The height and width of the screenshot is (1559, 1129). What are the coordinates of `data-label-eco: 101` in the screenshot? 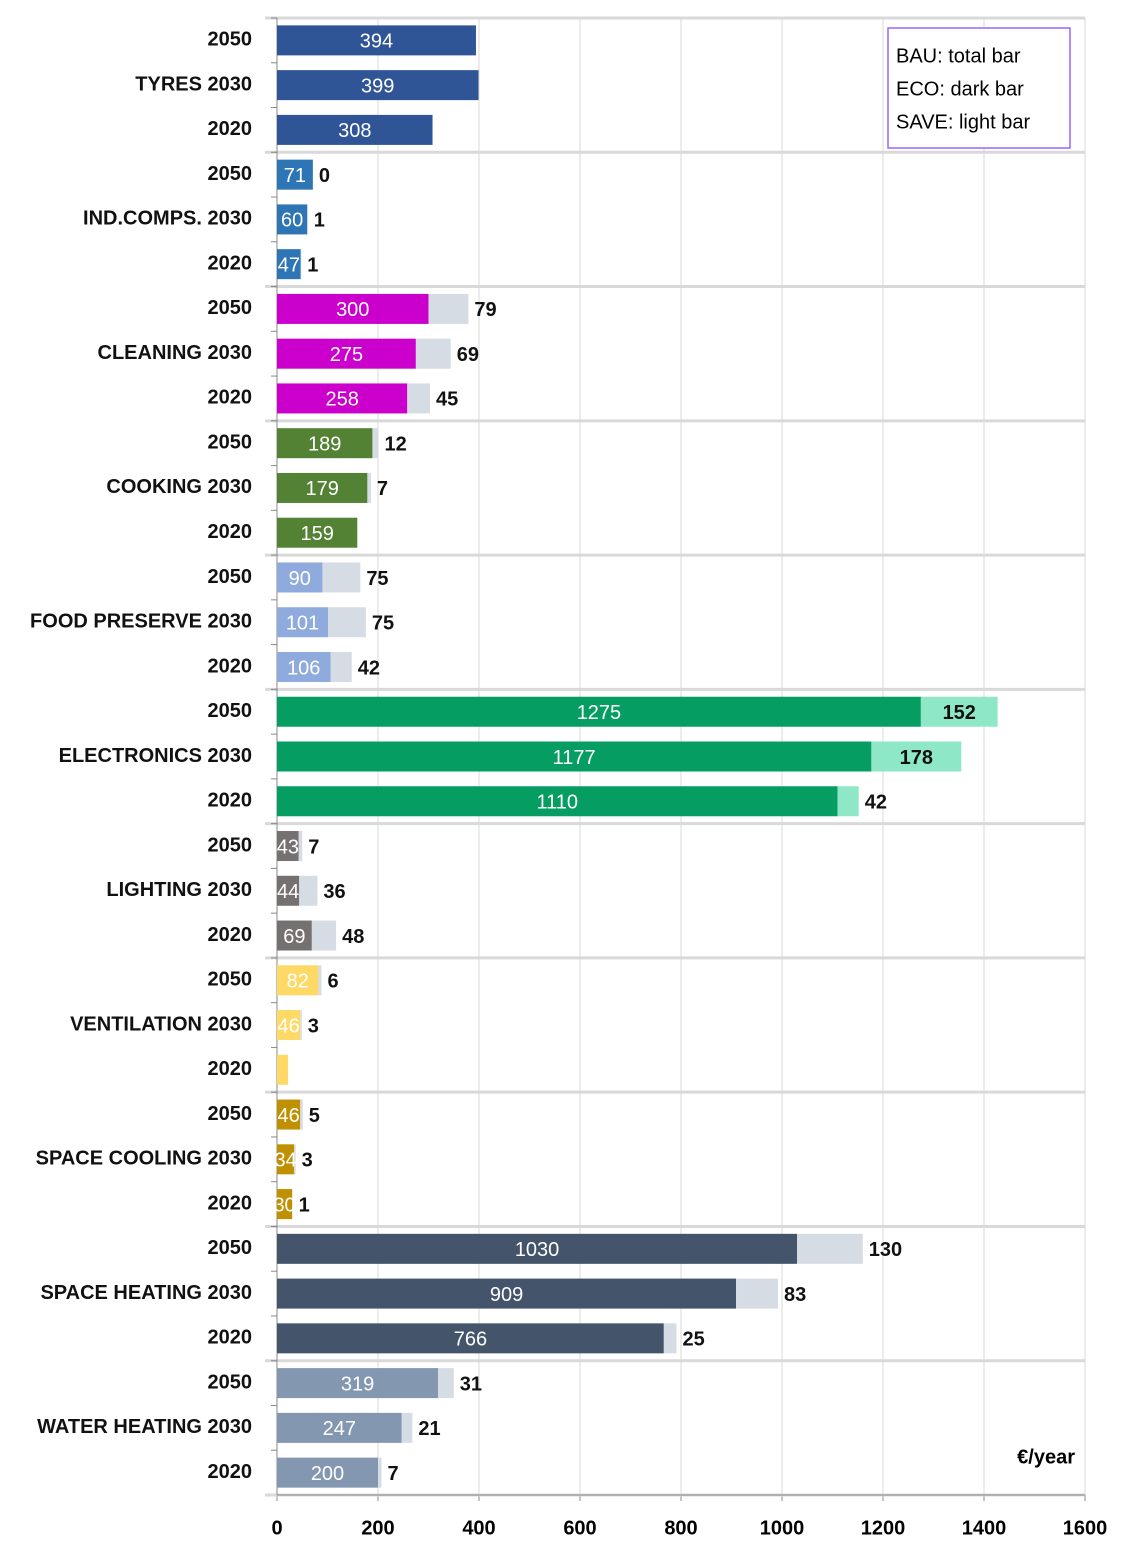 It's located at (302, 624).